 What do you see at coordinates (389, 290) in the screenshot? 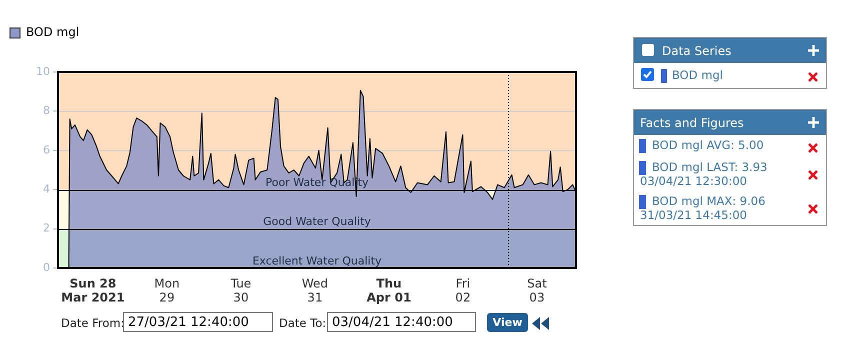
I see `x-tick-label: Thu Apr 01` at bounding box center [389, 290].